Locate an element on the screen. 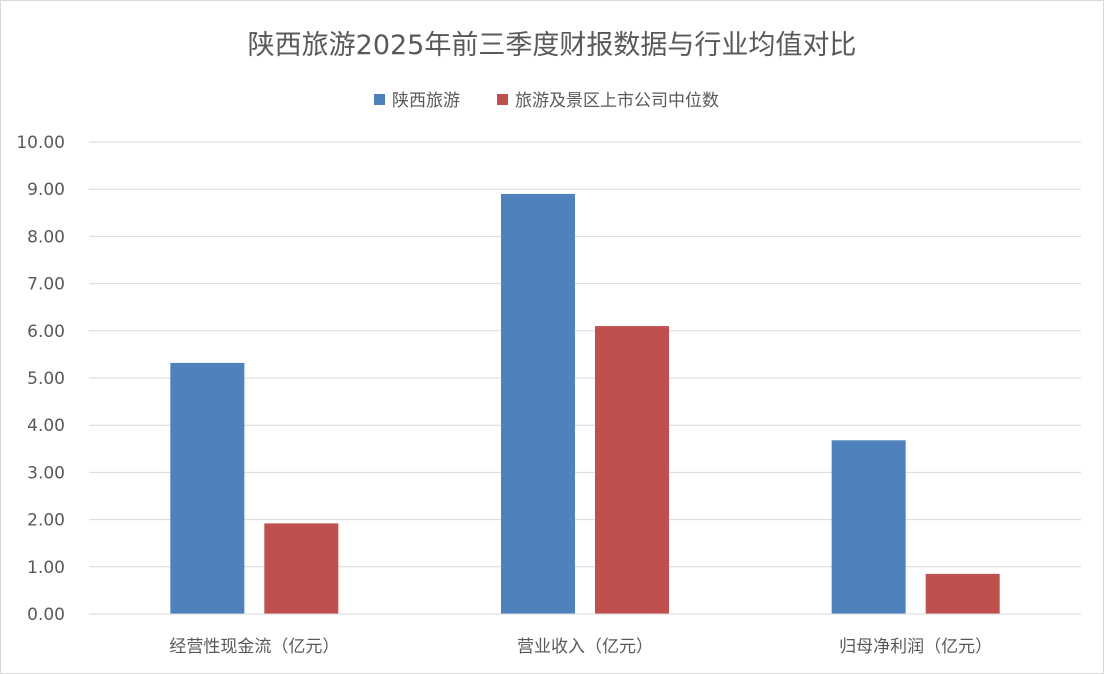 This screenshot has height=674, width=1104. y-tick-label: 5.00 is located at coordinates (46, 379).